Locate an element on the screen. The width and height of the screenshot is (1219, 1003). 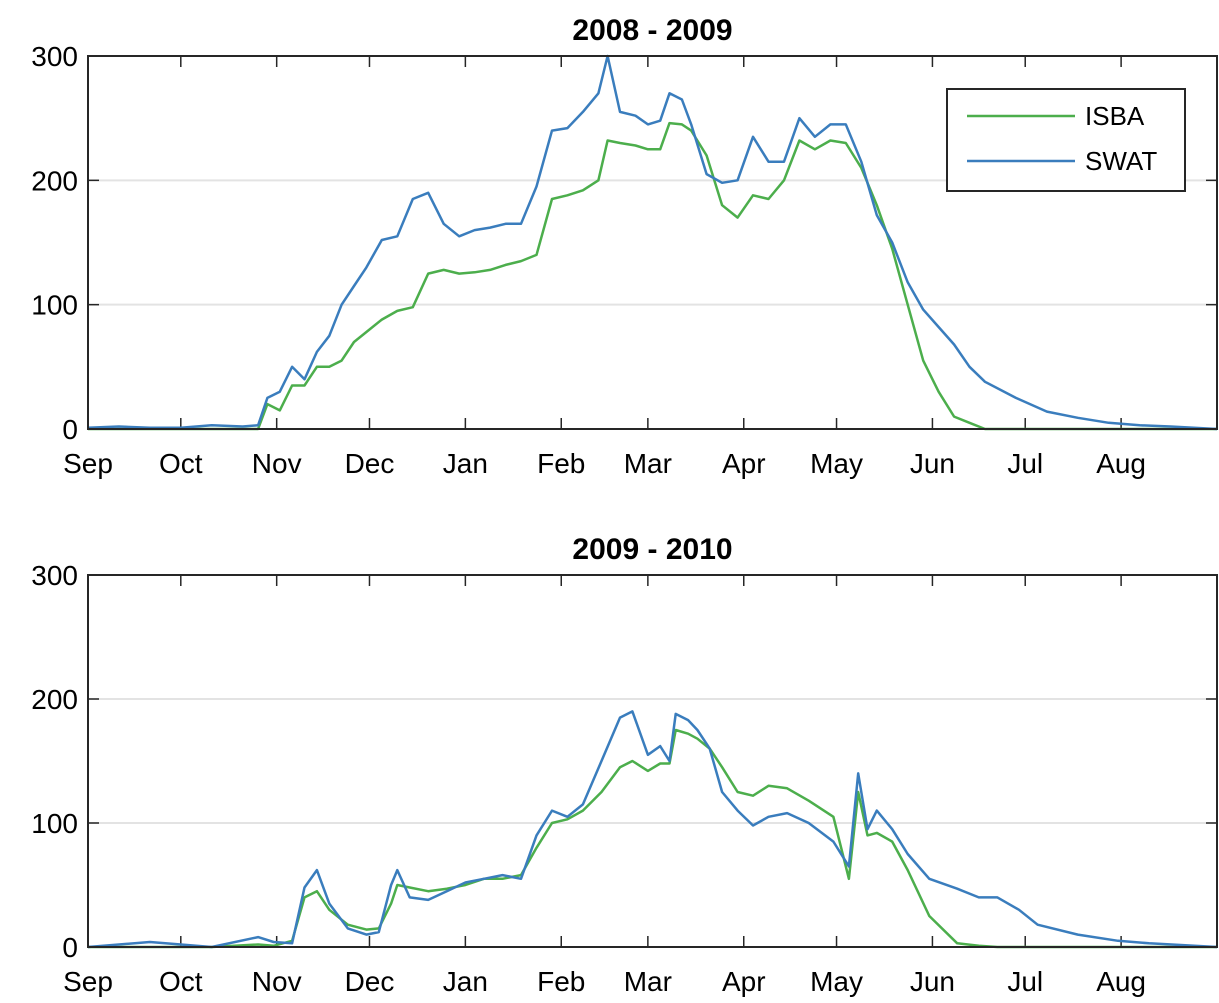
legend-box is located at coordinates (1066, 140).